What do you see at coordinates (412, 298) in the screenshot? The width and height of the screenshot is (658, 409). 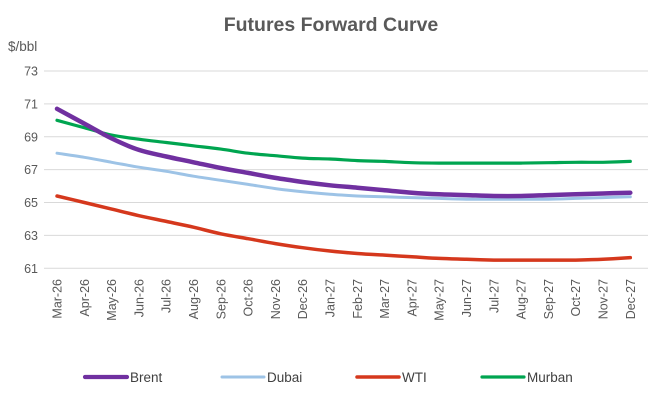 I see `x-tick-label: Apr-27` at bounding box center [412, 298].